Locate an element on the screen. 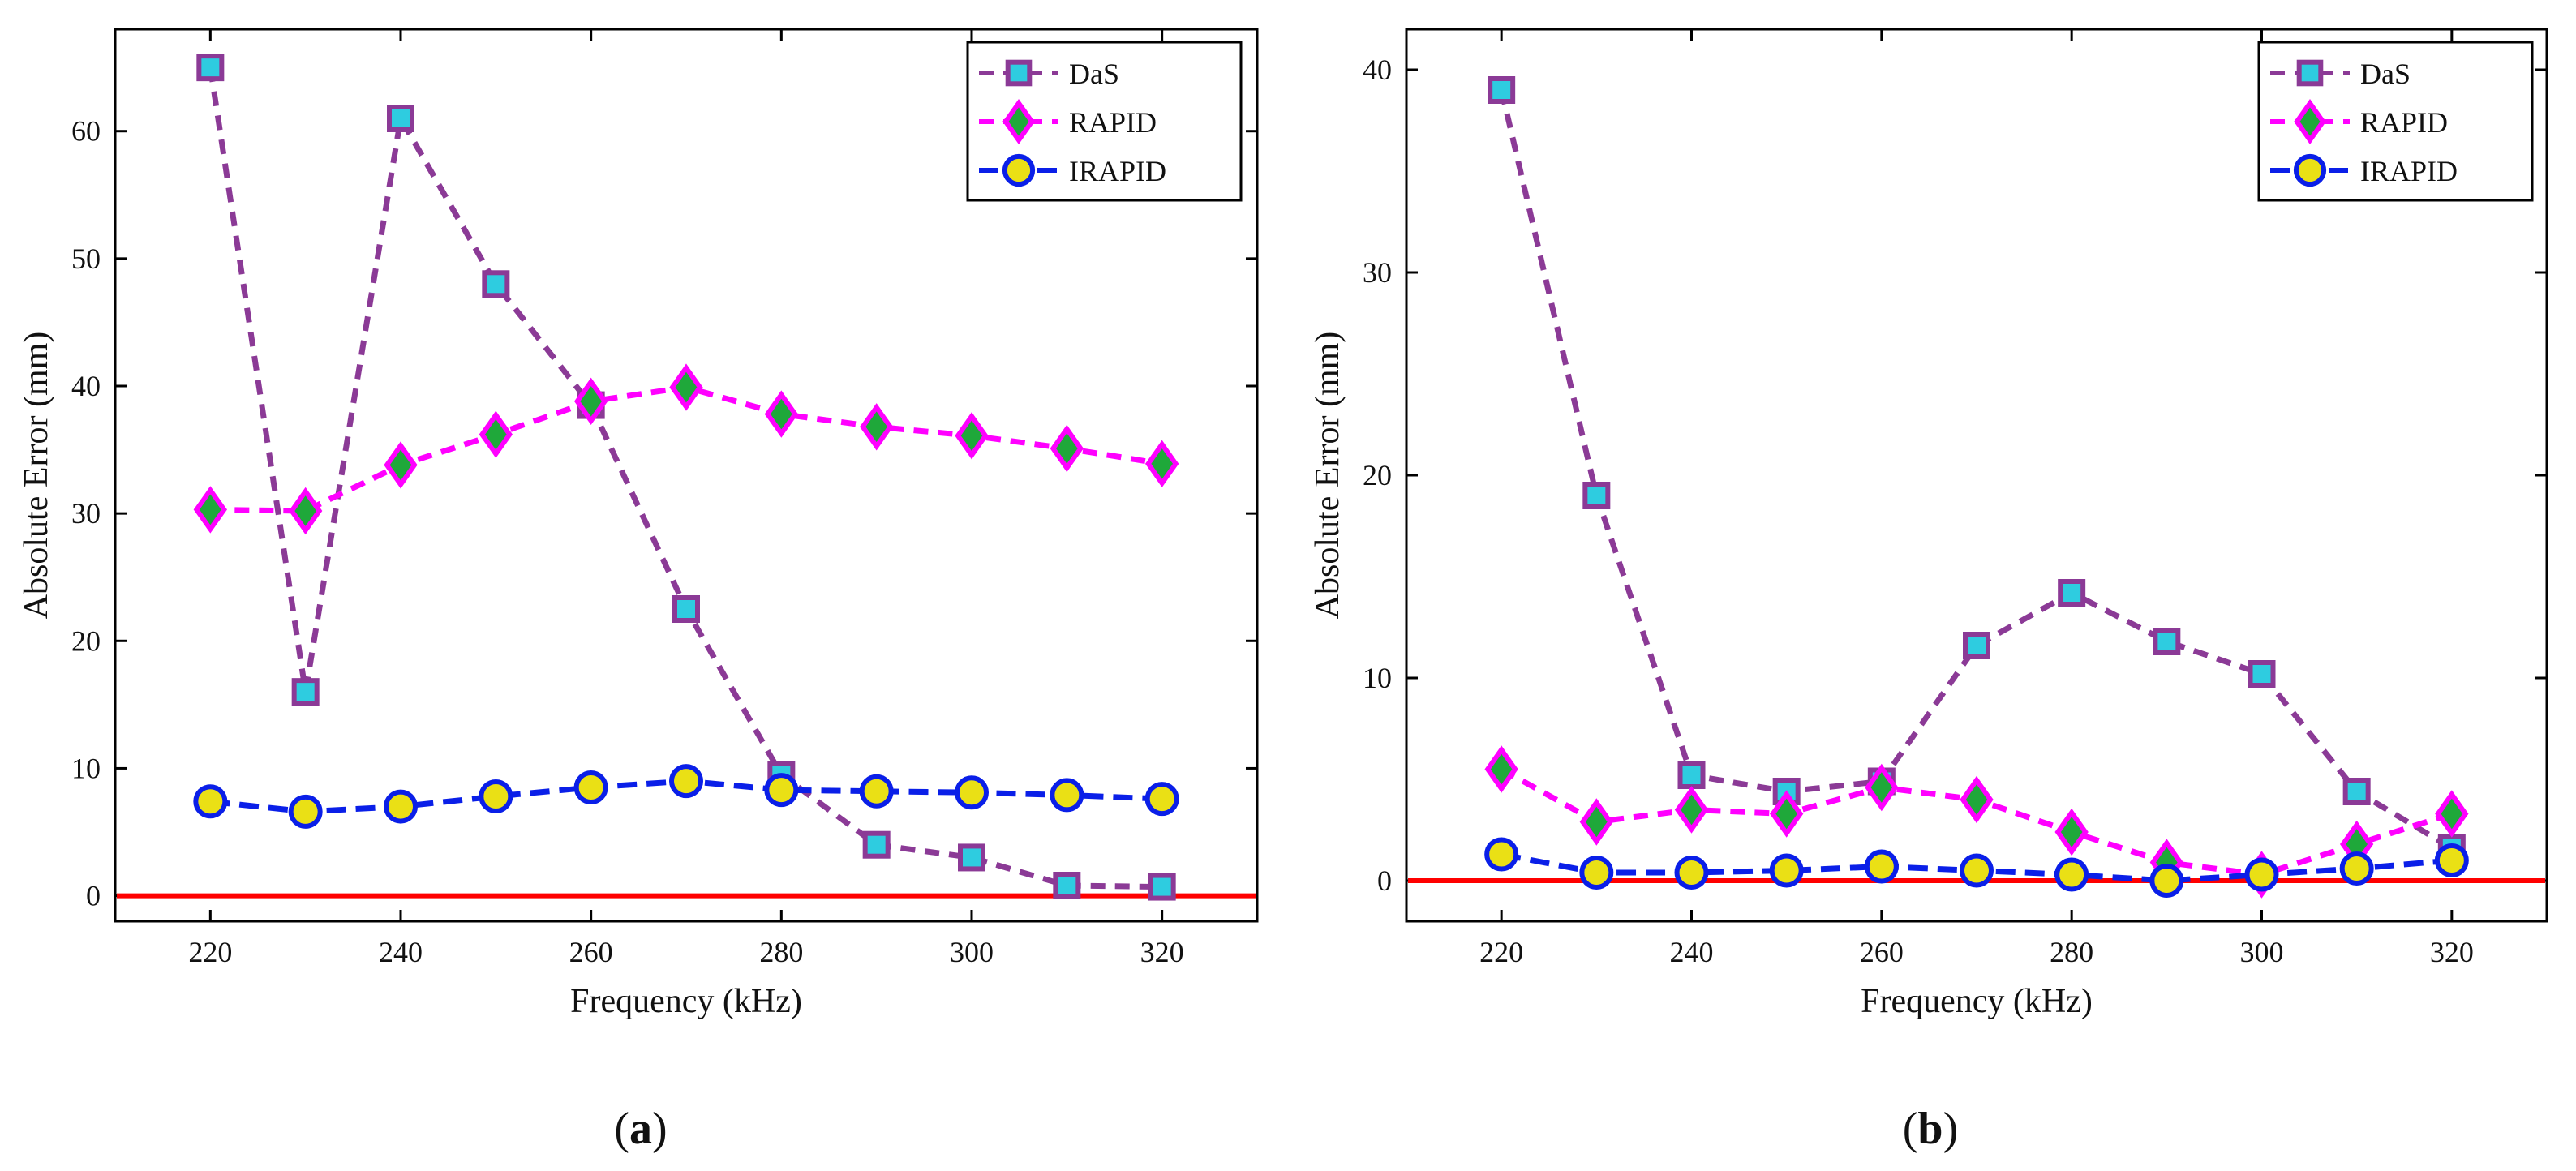  panel-label-b: (b) is located at coordinates (1930, 1129).